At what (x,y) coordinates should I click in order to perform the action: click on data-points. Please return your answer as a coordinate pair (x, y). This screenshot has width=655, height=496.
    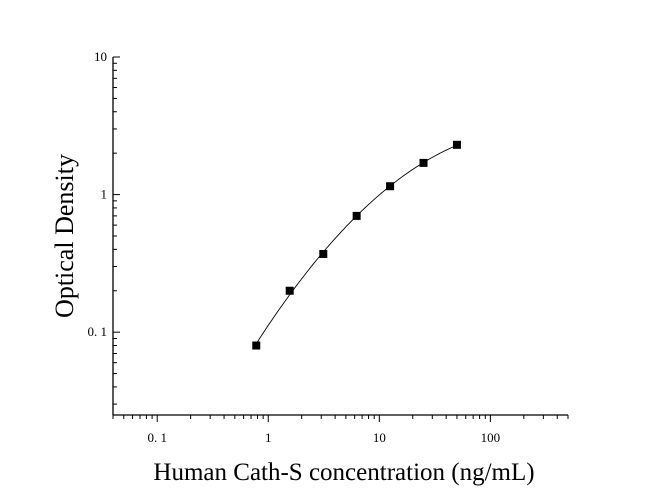
    Looking at the image, I should click on (356, 245).